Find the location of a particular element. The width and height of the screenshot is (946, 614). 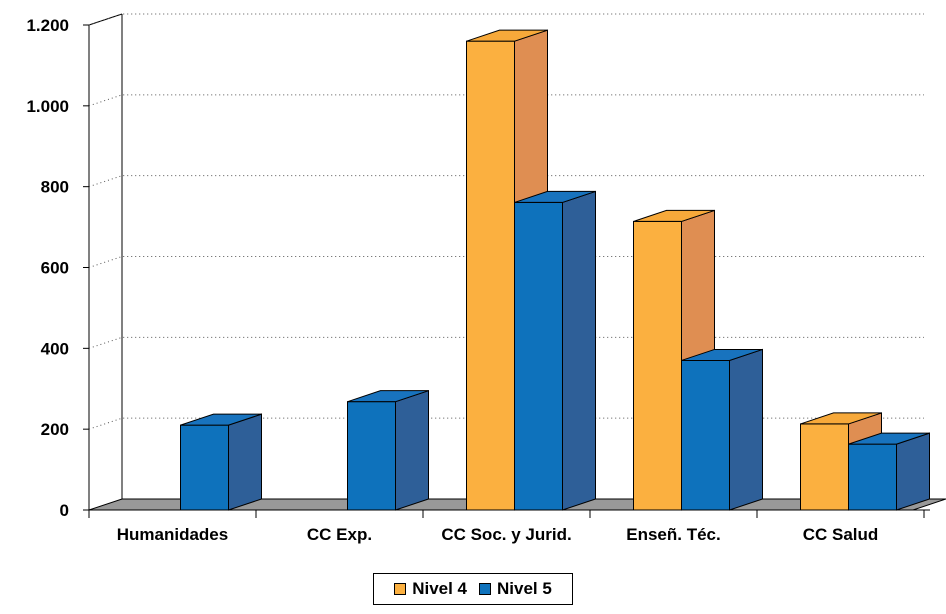

y-tick-label: 1.200 is located at coordinates (47, 25).